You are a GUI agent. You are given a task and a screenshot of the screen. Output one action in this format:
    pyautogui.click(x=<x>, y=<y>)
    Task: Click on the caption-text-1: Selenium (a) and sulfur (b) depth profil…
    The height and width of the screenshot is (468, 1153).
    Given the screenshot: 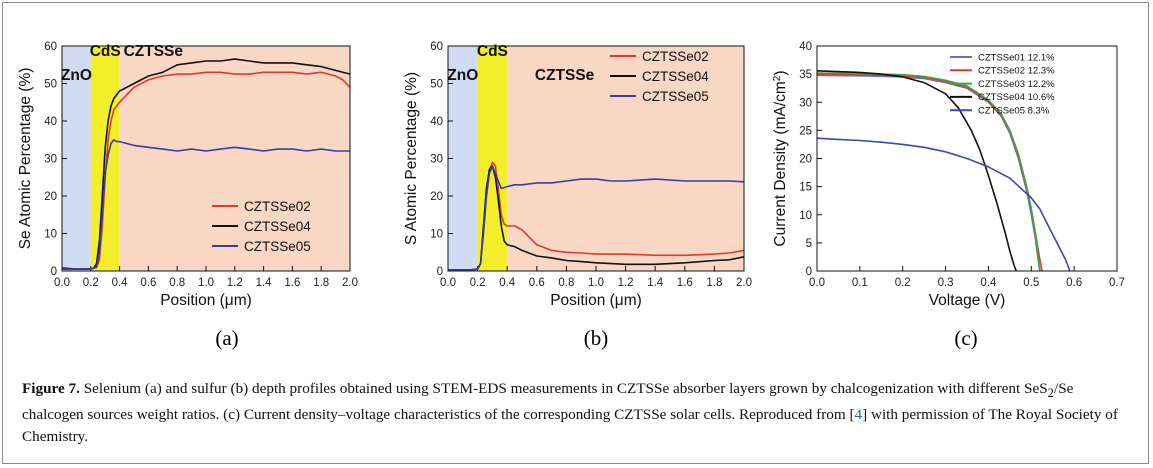 What is the action you would take?
    pyautogui.click(x=563, y=388)
    